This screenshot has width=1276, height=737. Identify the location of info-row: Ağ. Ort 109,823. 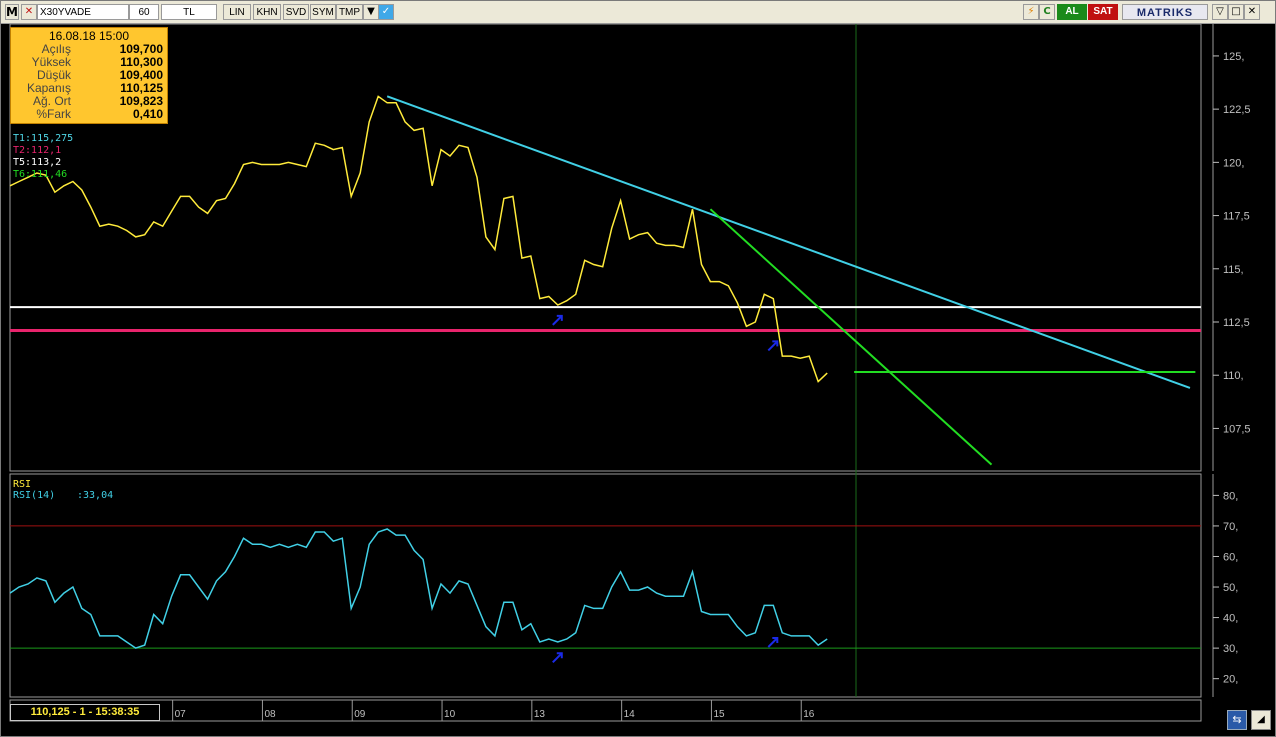
(89, 101).